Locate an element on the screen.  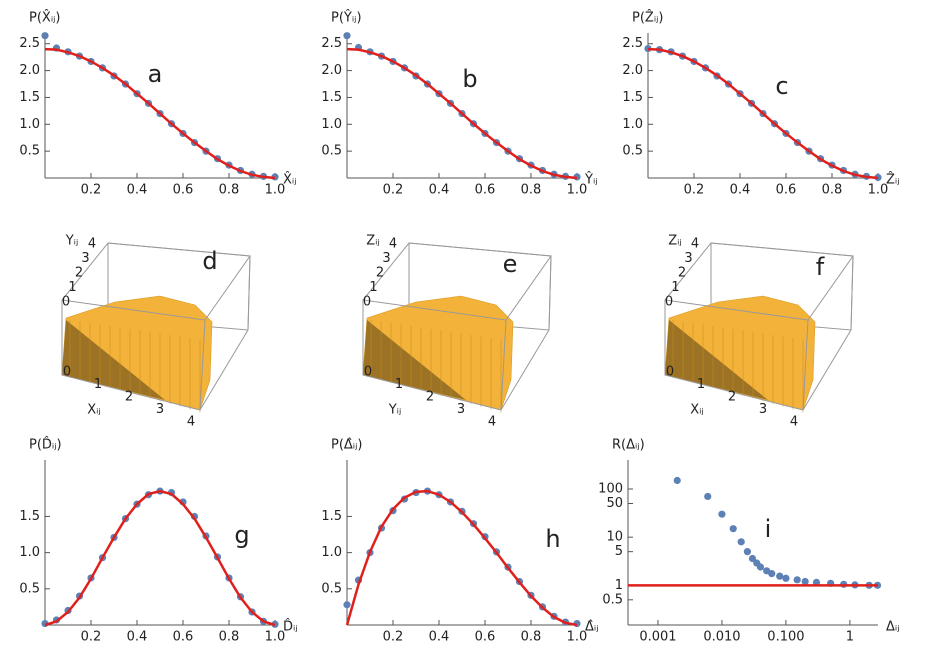
x-tick-label: 0.4 is located at coordinates (439, 637).